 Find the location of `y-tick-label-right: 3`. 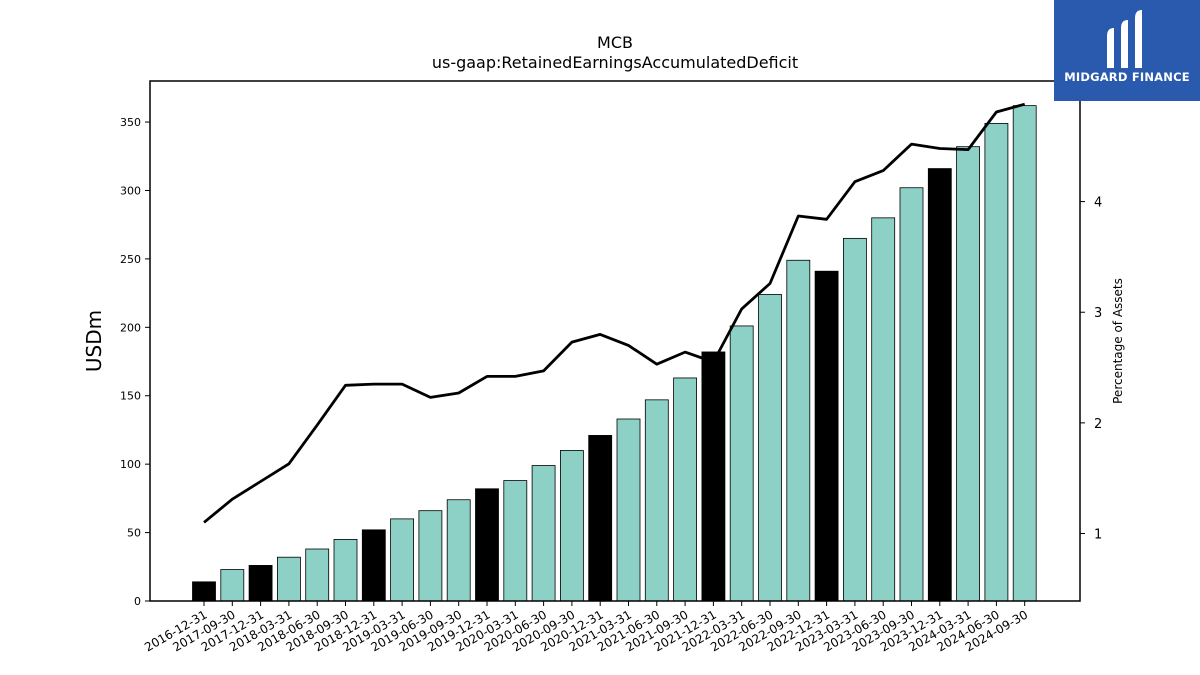

y-tick-label-right: 3 is located at coordinates (1098, 313).